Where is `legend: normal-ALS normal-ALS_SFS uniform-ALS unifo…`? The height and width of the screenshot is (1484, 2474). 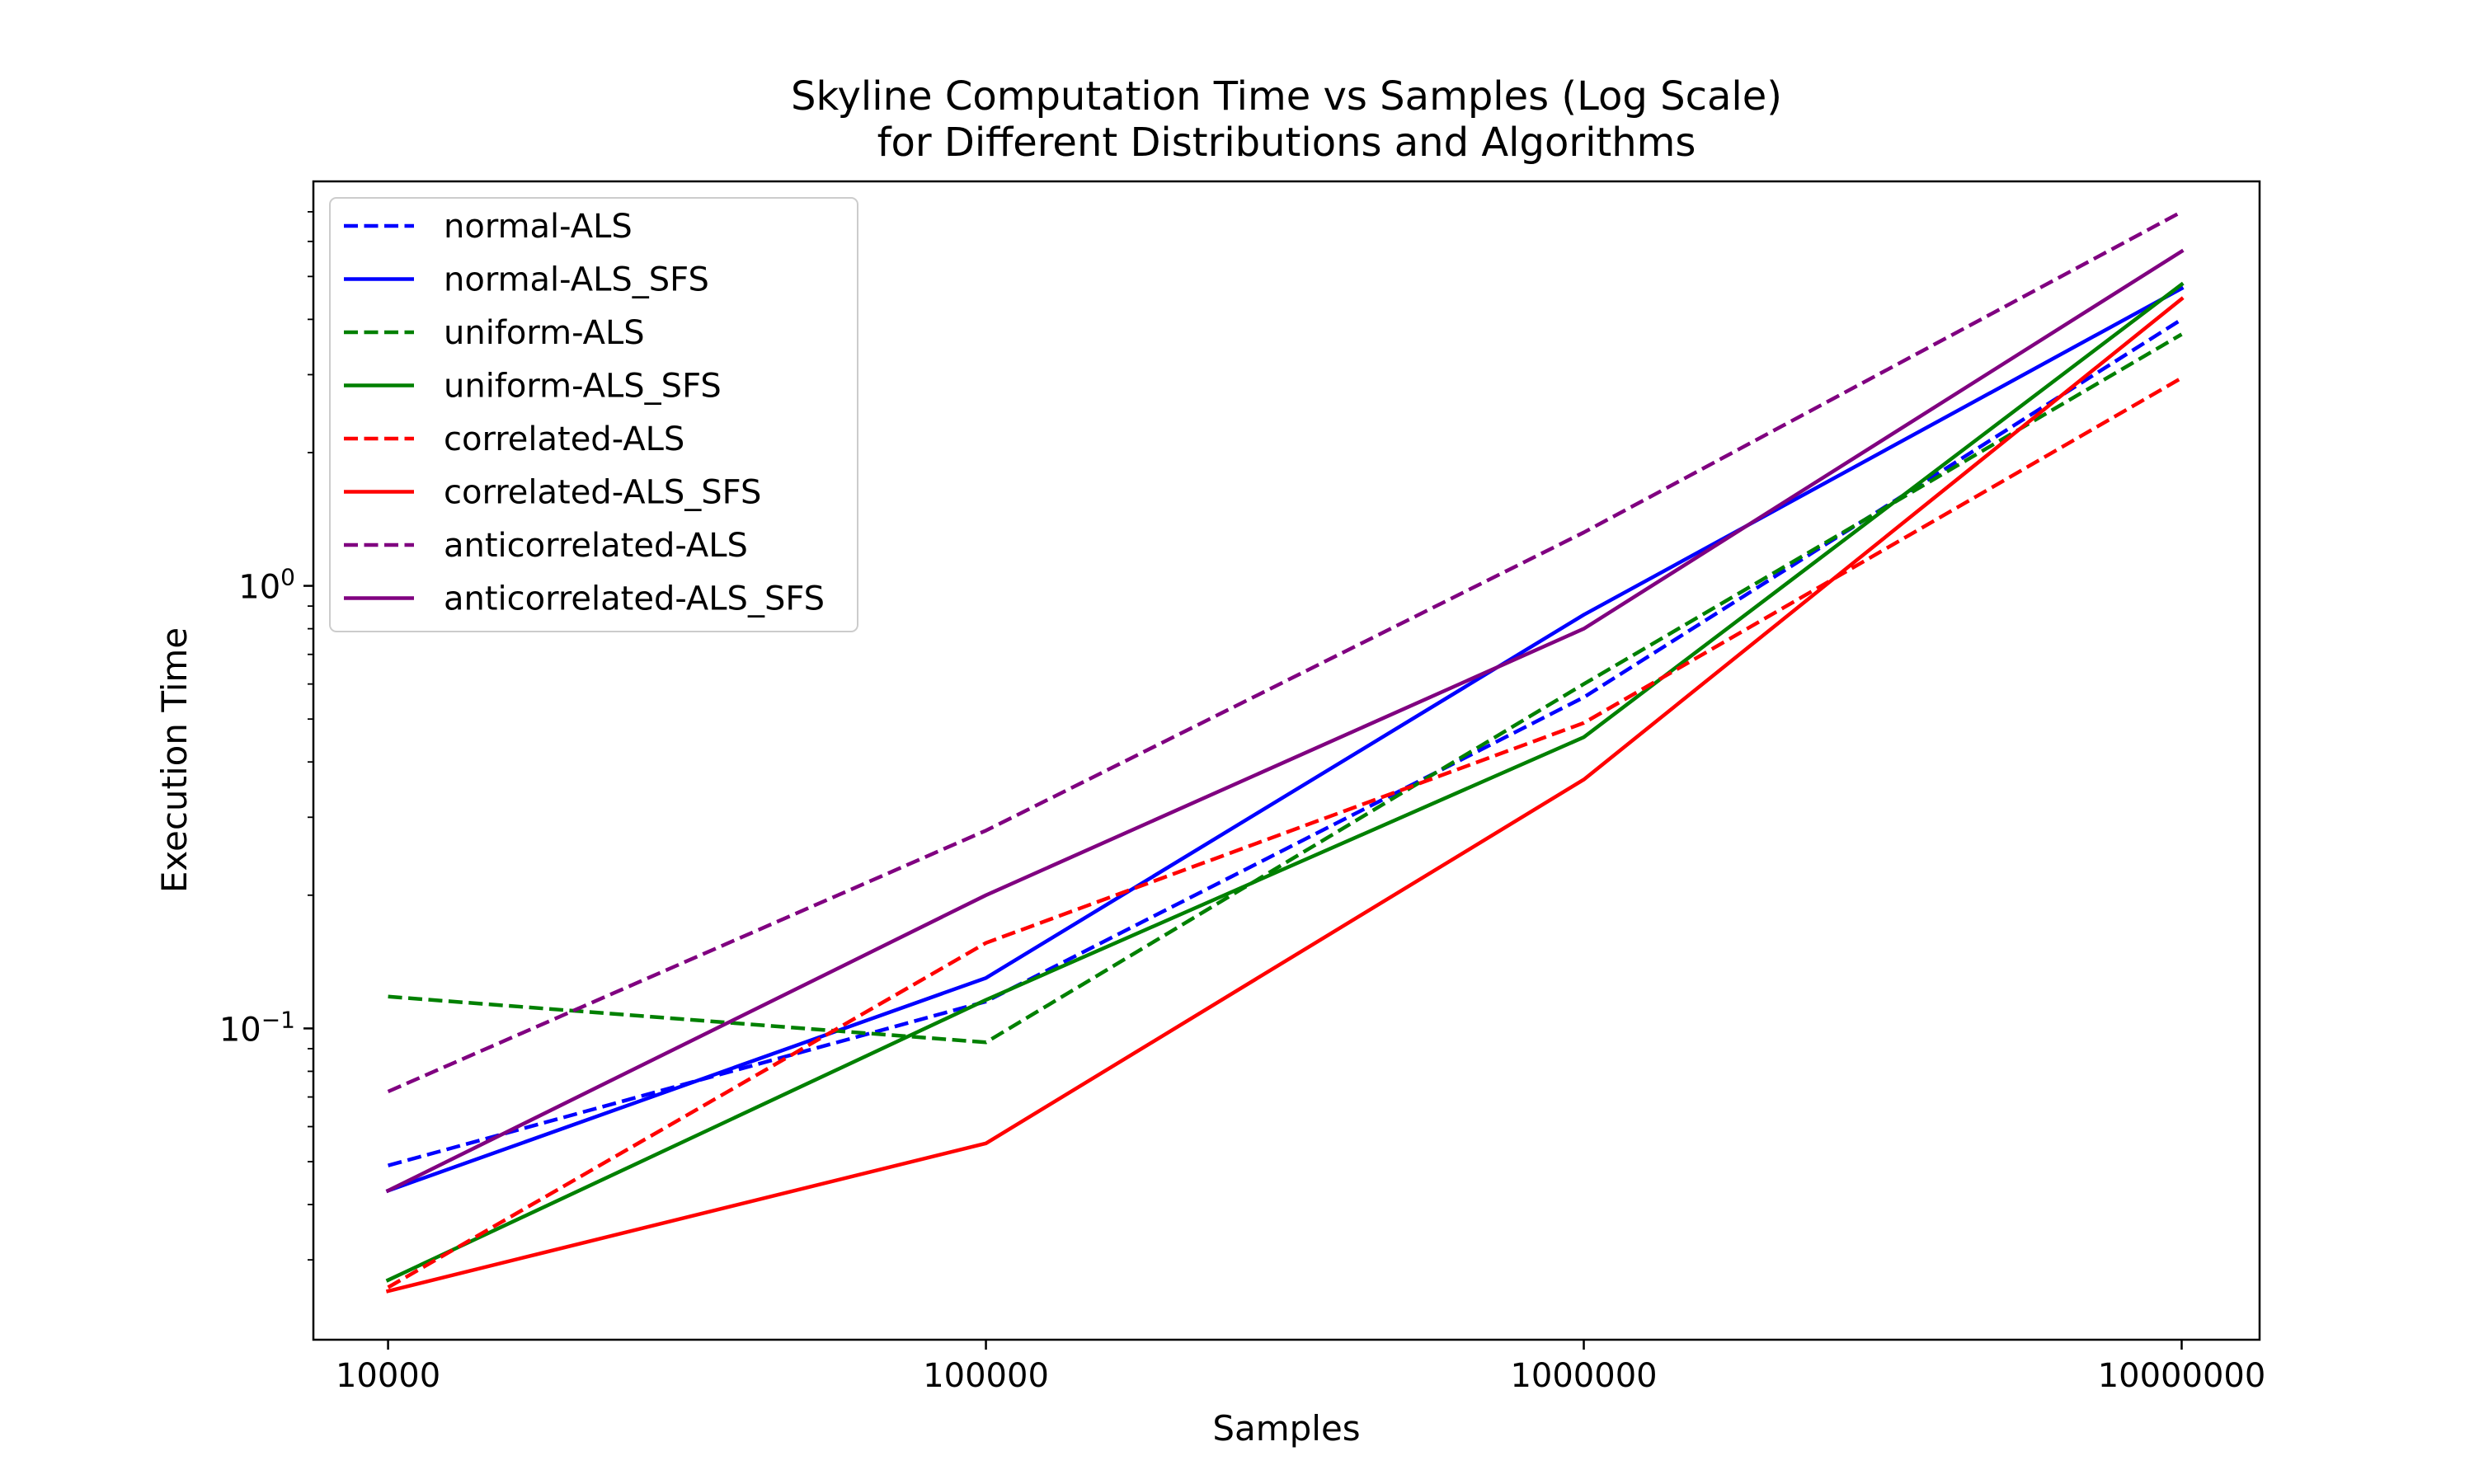
legend: normal-ALS normal-ALS_SFS uniform-ALS unifo… is located at coordinates (593, 414).